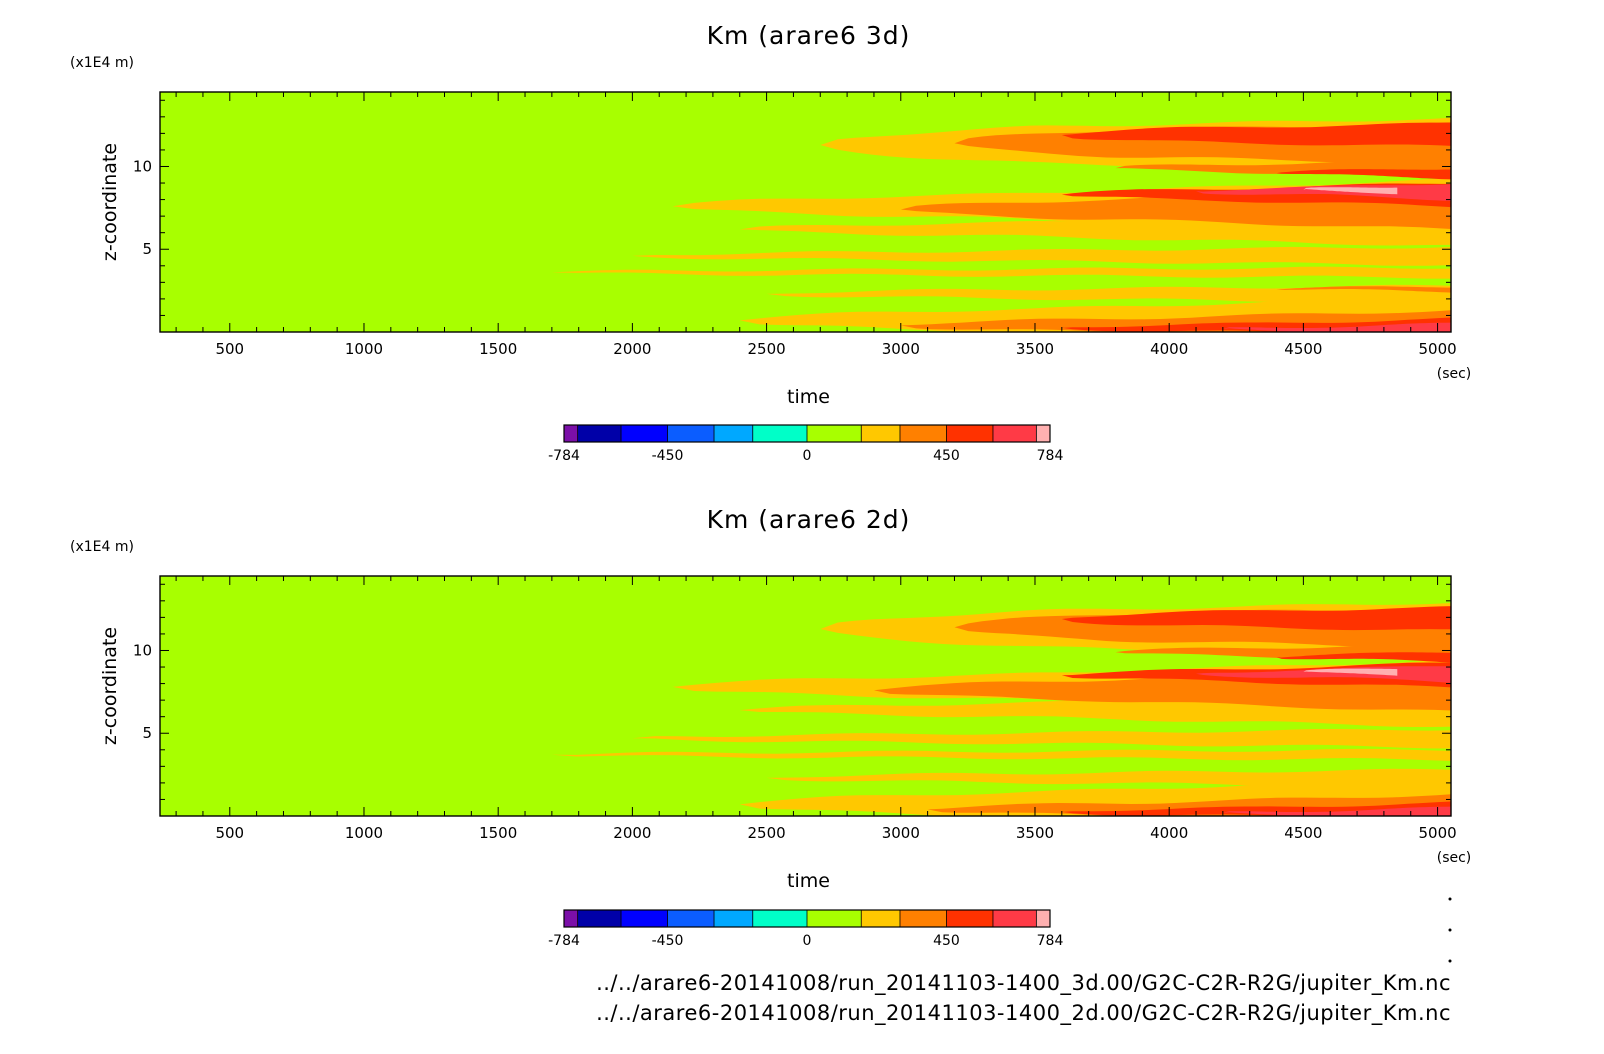  What do you see at coordinates (809, 35) in the screenshot?
I see `chart-title: Km (arare6 3d)` at bounding box center [809, 35].